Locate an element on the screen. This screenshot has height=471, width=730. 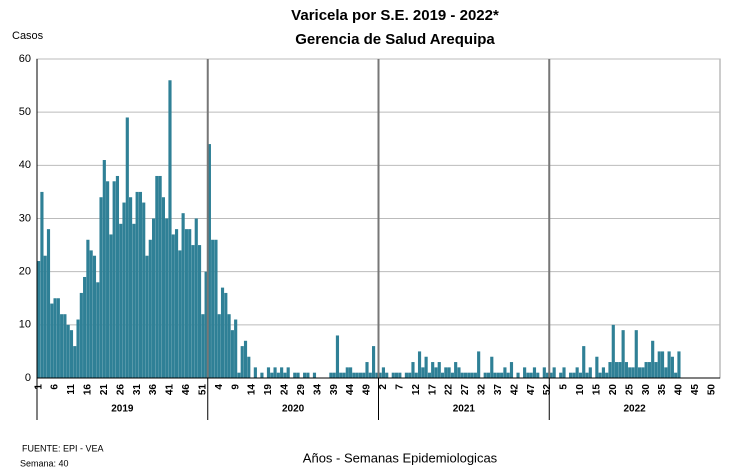
x-tick-label: 32 is located at coordinates (482, 390).